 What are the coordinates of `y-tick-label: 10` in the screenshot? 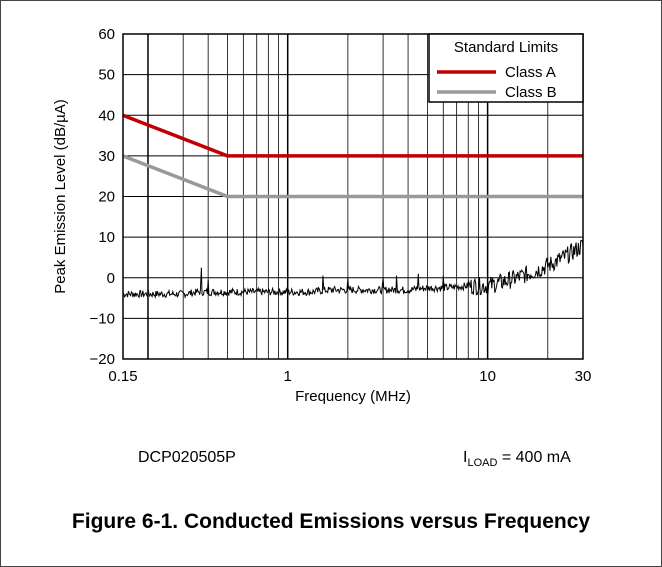 It's located at (106, 237).